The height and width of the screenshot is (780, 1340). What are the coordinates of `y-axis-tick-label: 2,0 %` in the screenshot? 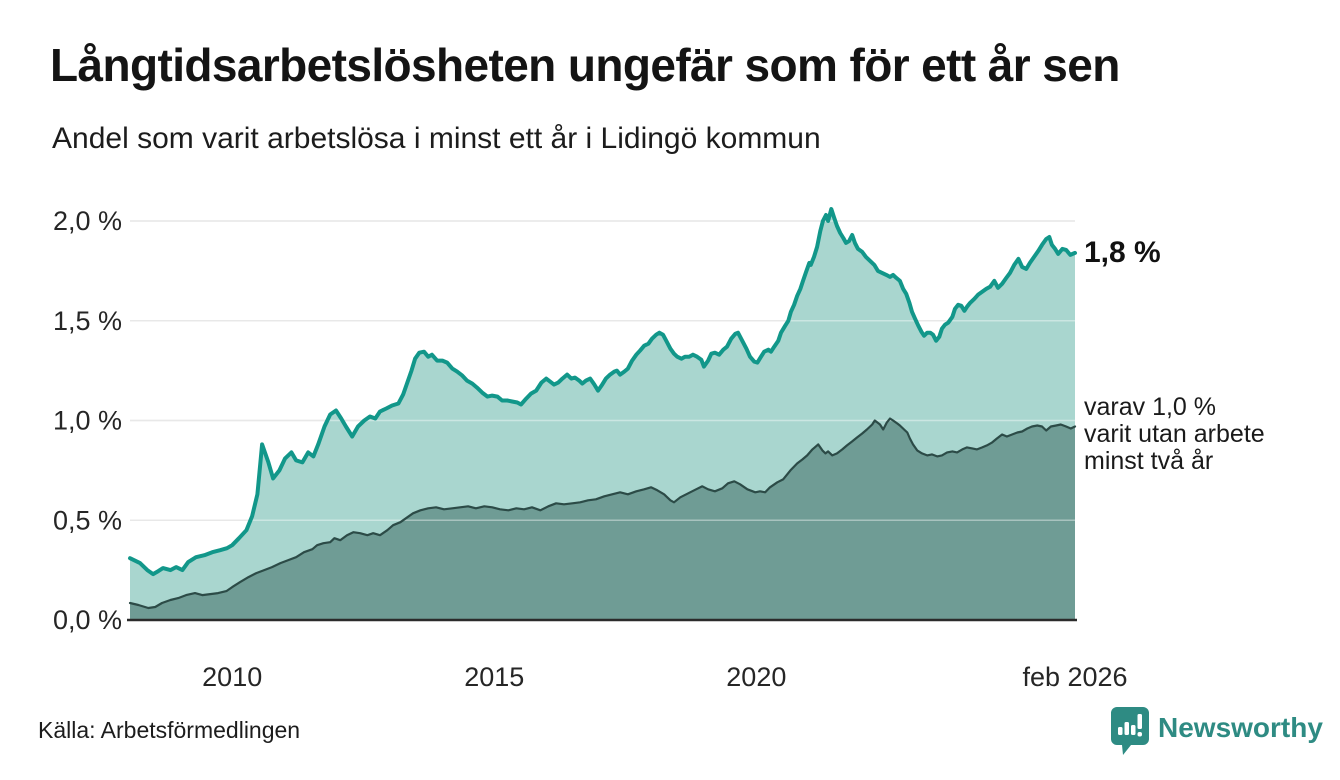 It's located at (87, 221).